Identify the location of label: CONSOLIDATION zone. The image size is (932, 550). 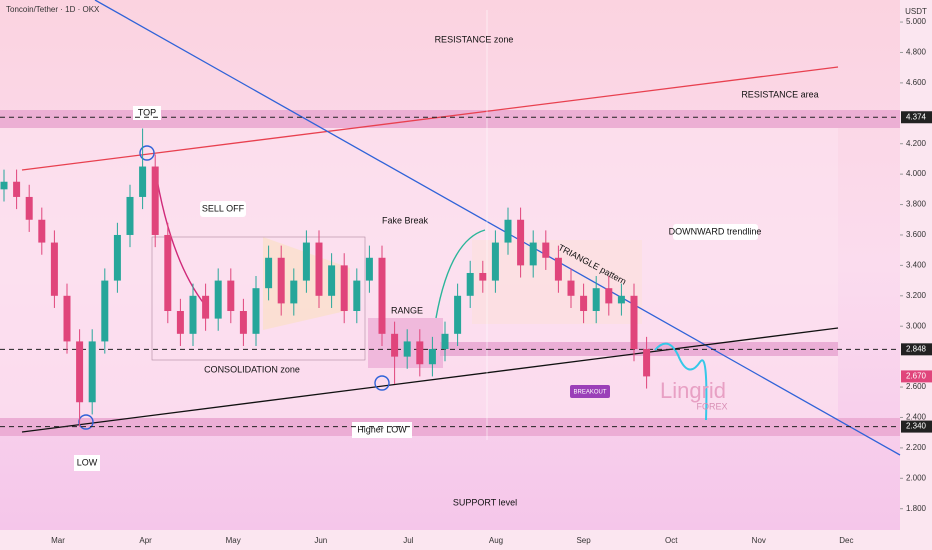
(252, 369).